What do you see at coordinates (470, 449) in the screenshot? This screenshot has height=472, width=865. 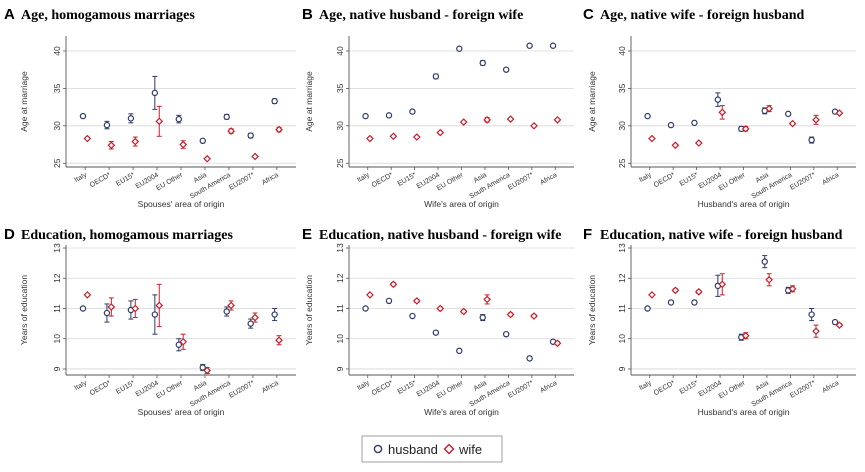 I see `legend-wife-label: wife` at bounding box center [470, 449].